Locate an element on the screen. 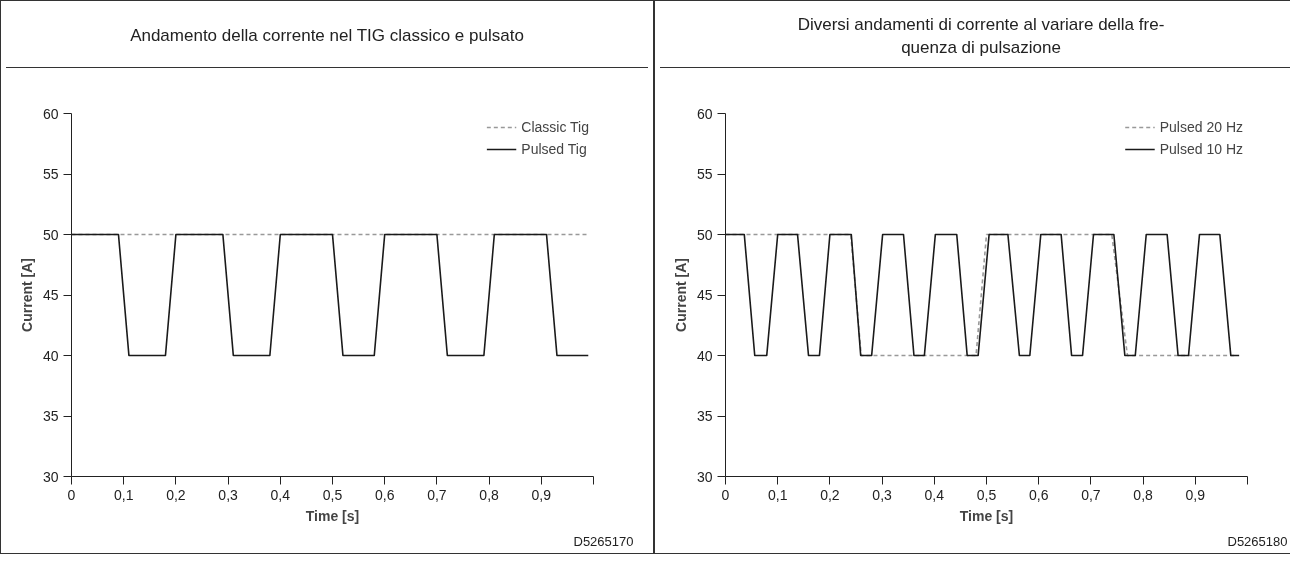 The height and width of the screenshot is (567, 1290). chart-title: Diversi andamenti di corrente al variare della fre- quenza di pulsazione is located at coordinates (981, 36).